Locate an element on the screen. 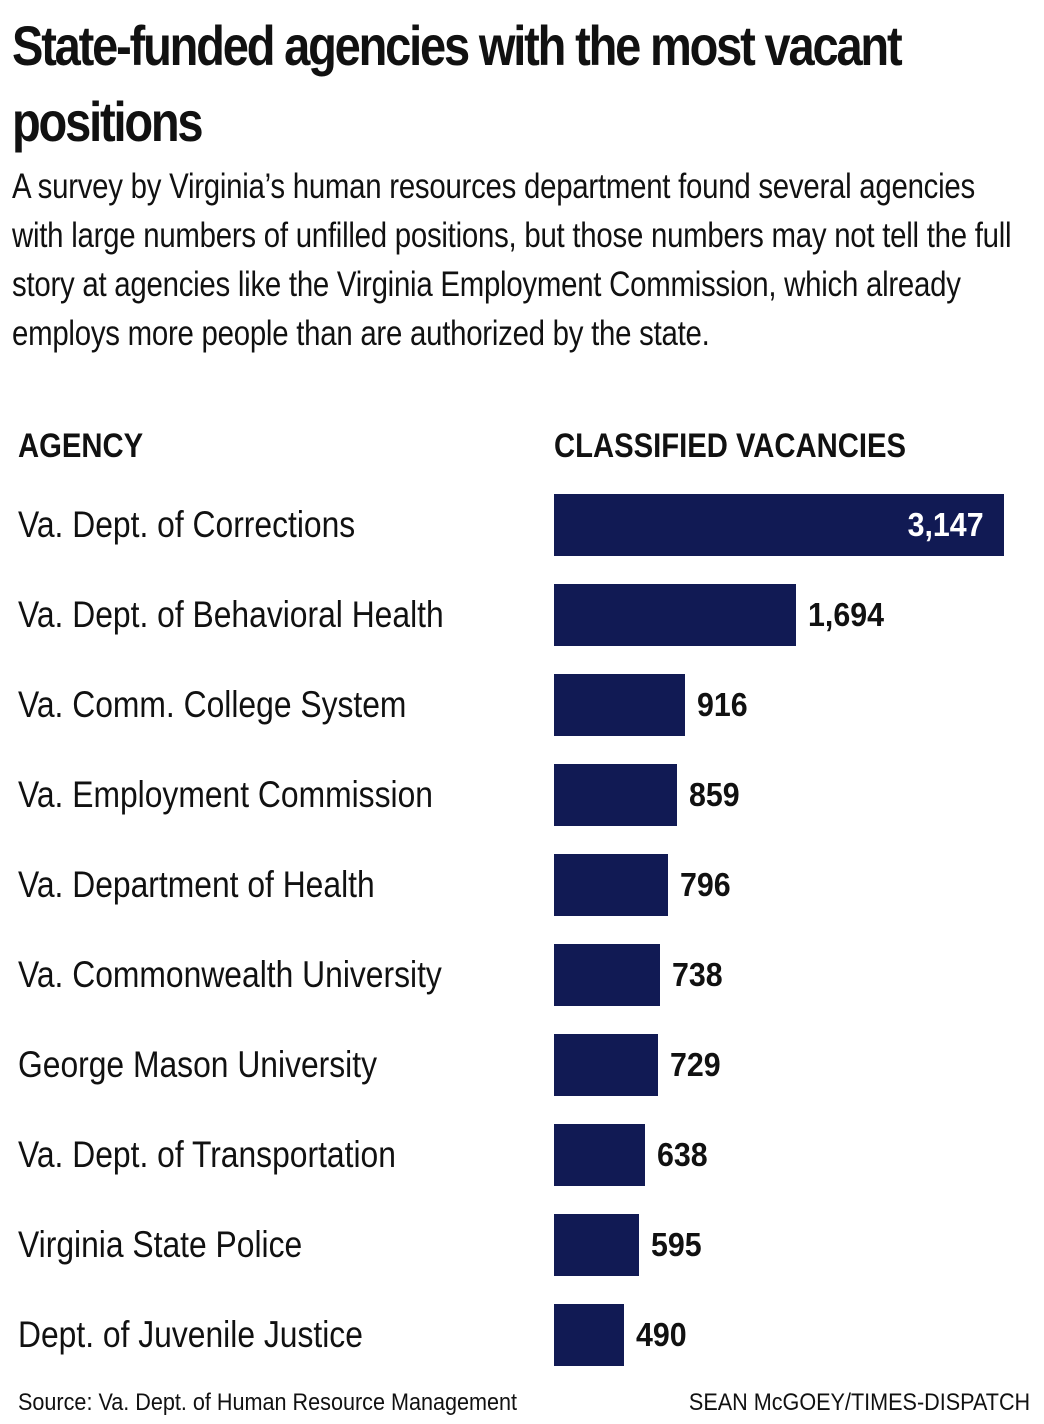 The image size is (1044, 1424). agency-label: Va. Employment Commission is located at coordinates (225, 794).